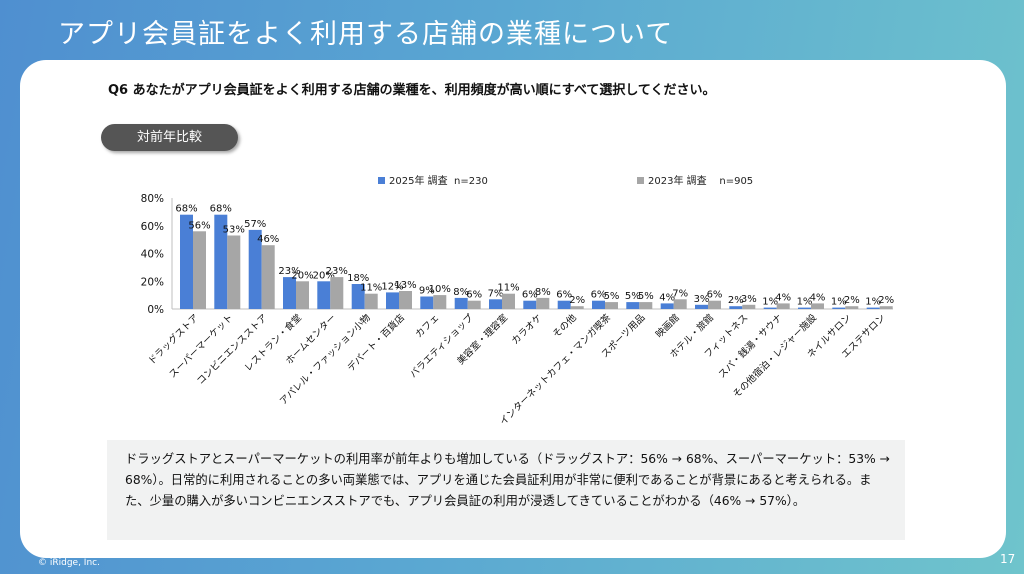 The width and height of the screenshot is (1024, 574). Describe the element at coordinates (427, 291) in the screenshot. I see `data-label-2025: 9%` at that location.